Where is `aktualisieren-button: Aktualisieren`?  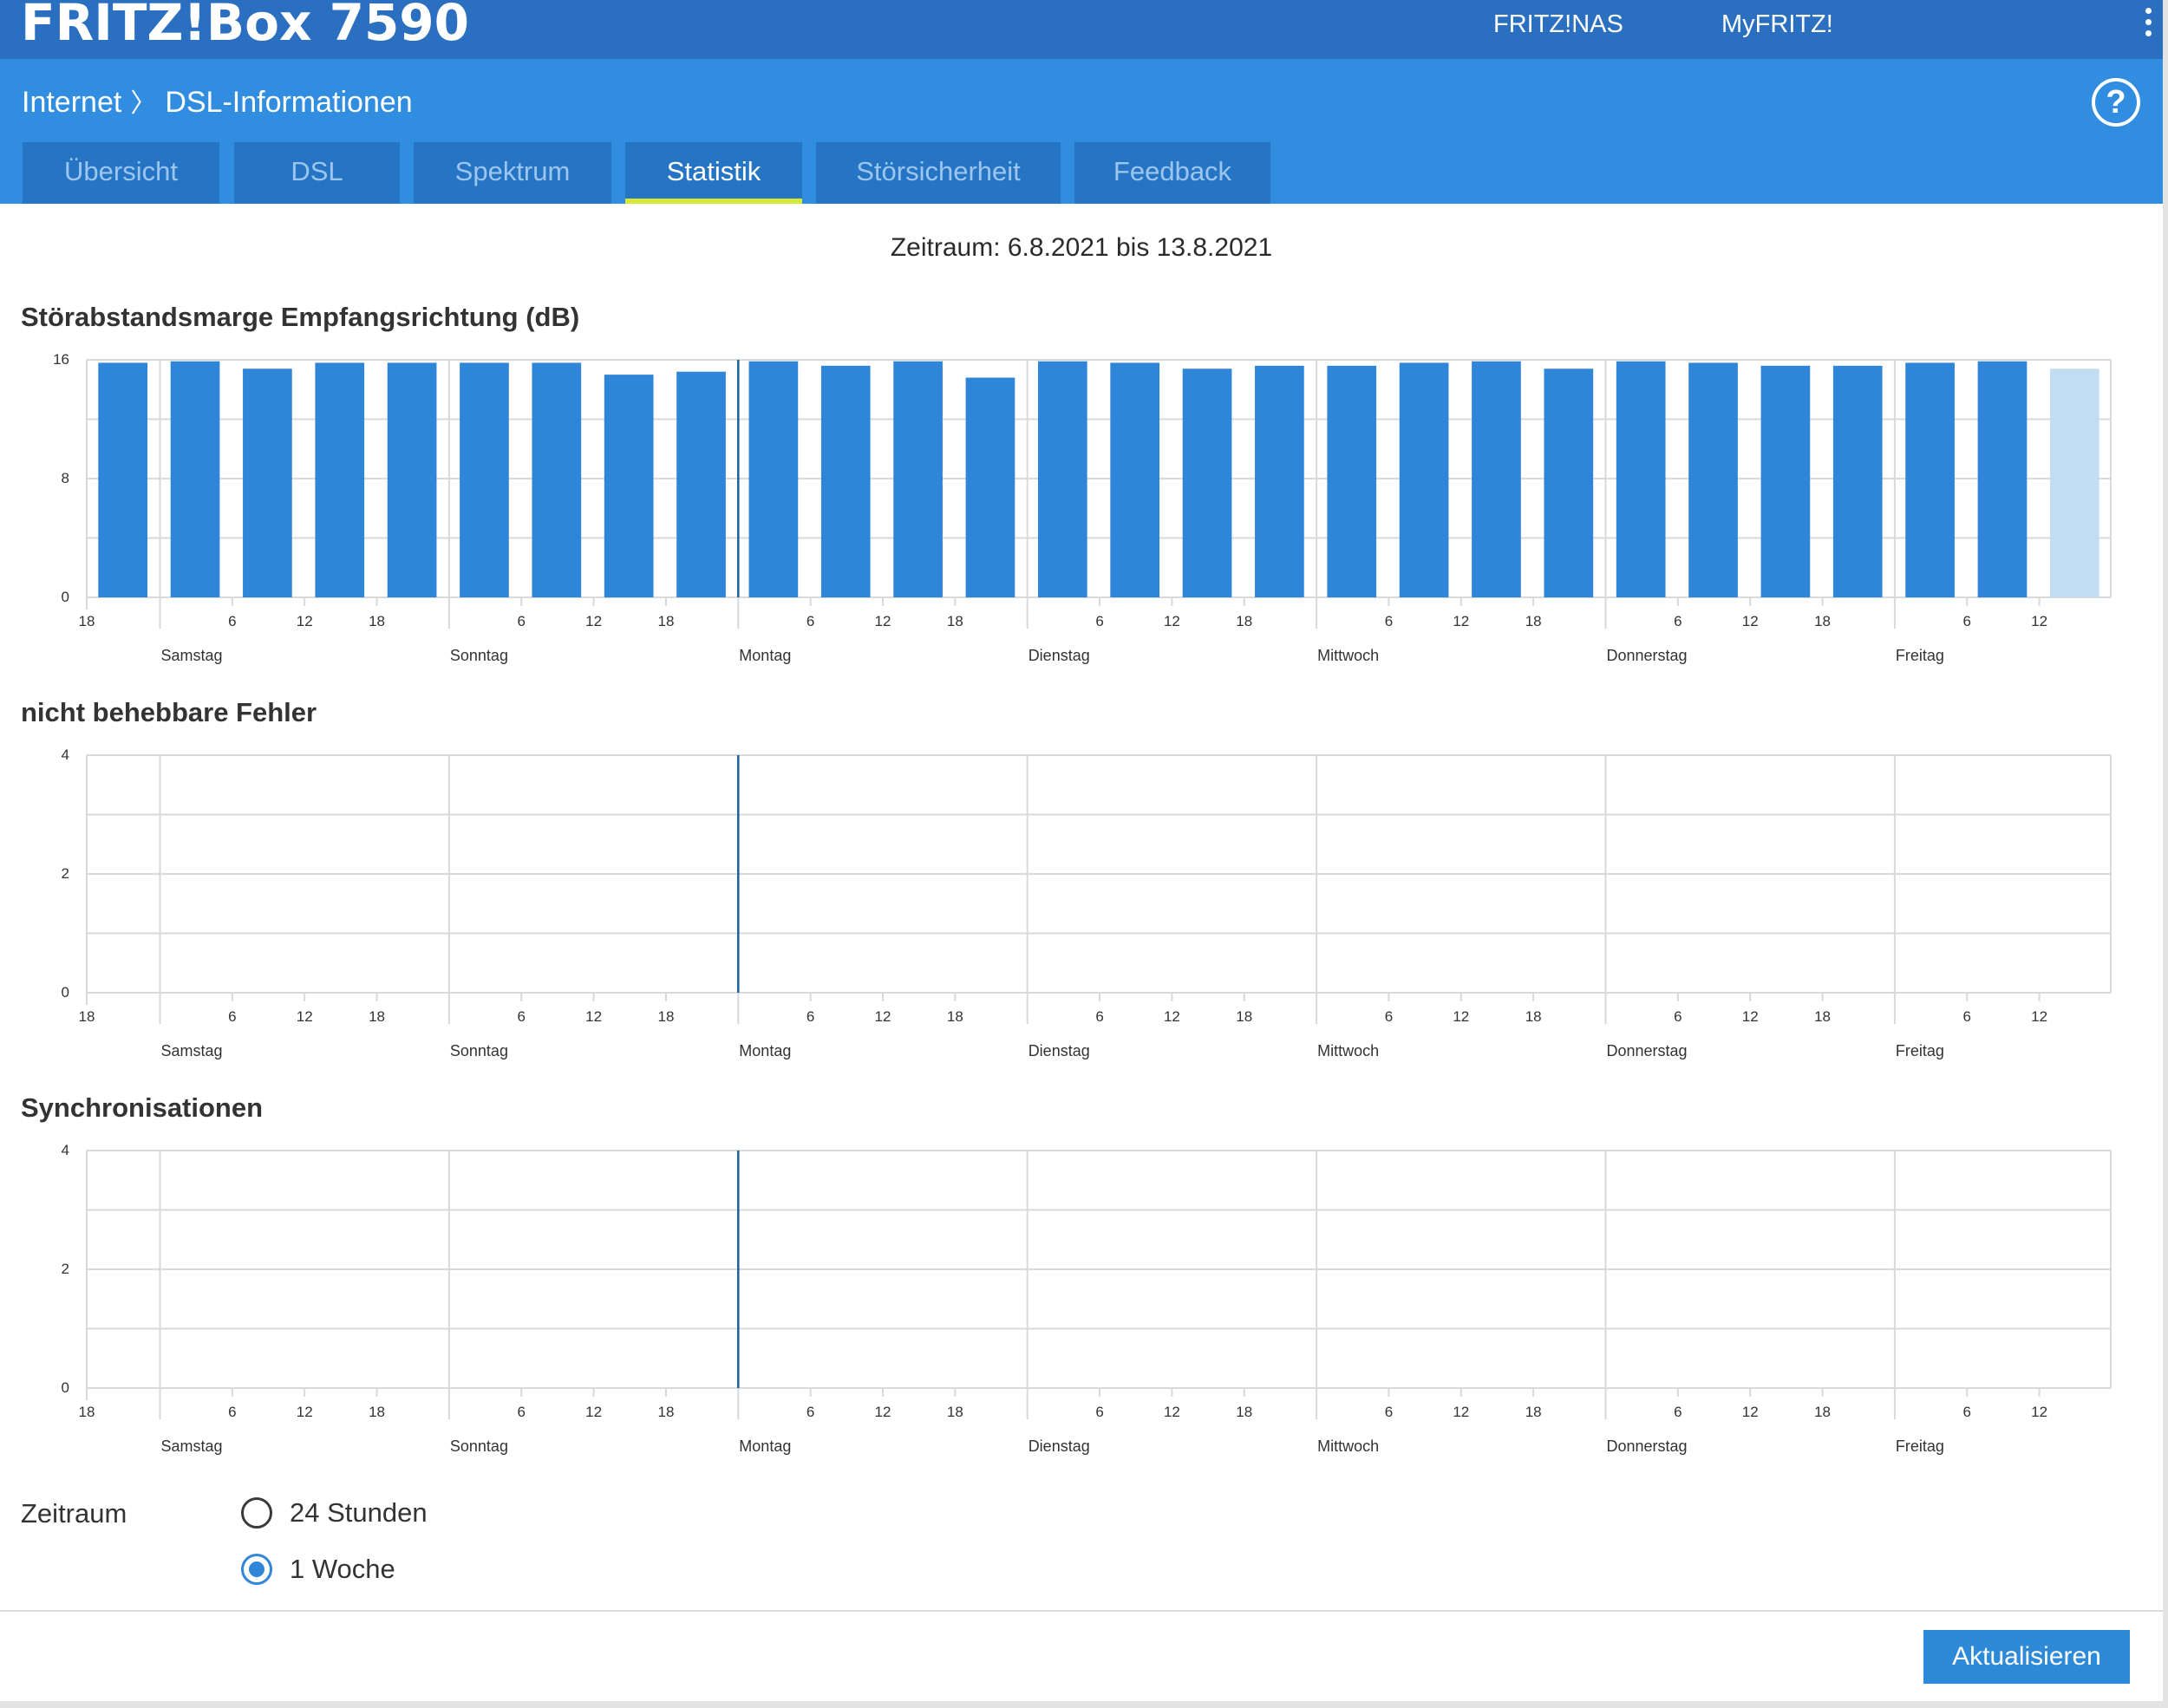
aktualisieren-button: Aktualisieren is located at coordinates (2026, 1657).